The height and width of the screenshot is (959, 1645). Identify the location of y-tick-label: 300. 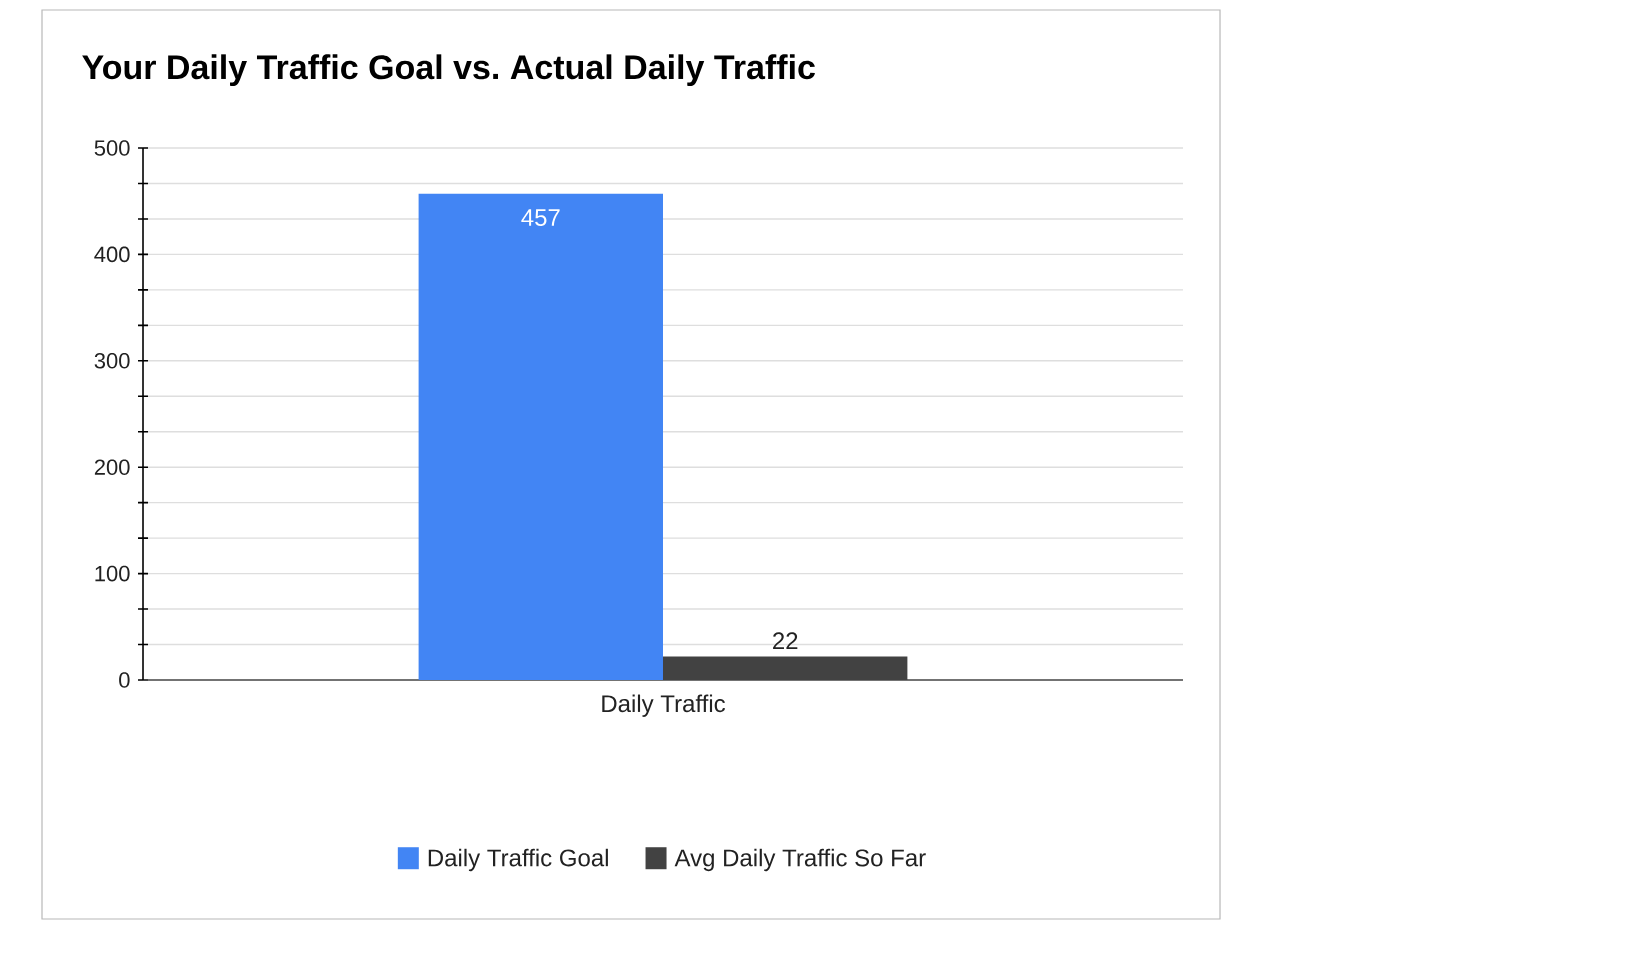
(112, 361).